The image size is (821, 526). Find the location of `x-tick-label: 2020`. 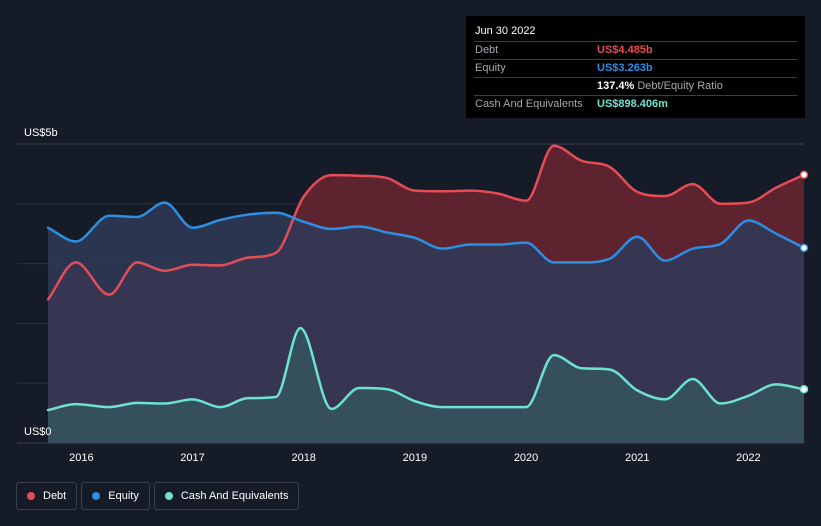

x-tick-label: 2020 is located at coordinates (526, 458).